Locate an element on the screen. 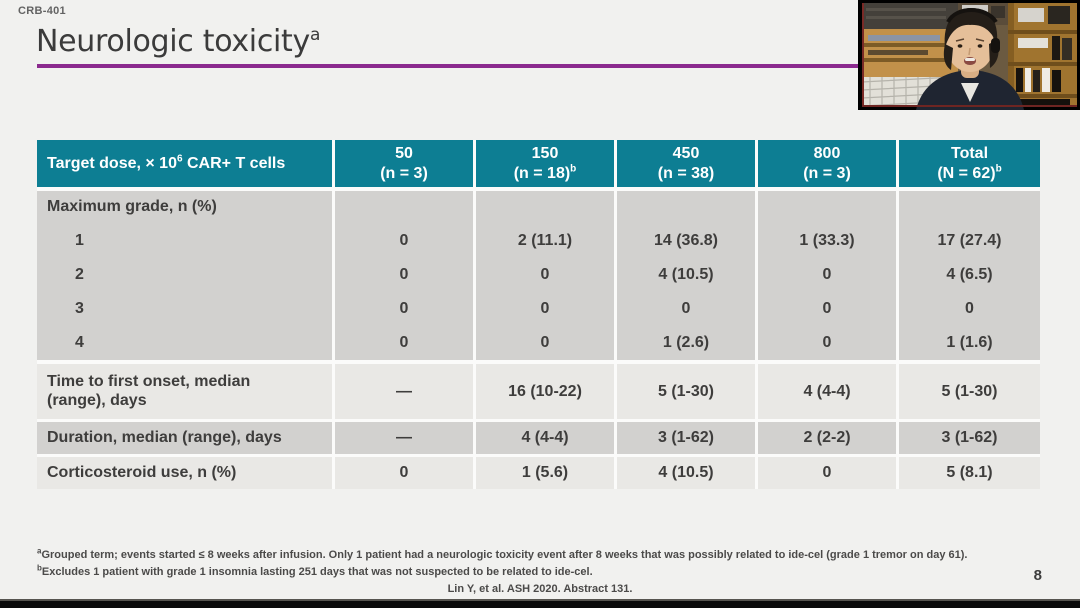  table-row-grade-3: 3 0 0 0 0 0 is located at coordinates (538, 309).